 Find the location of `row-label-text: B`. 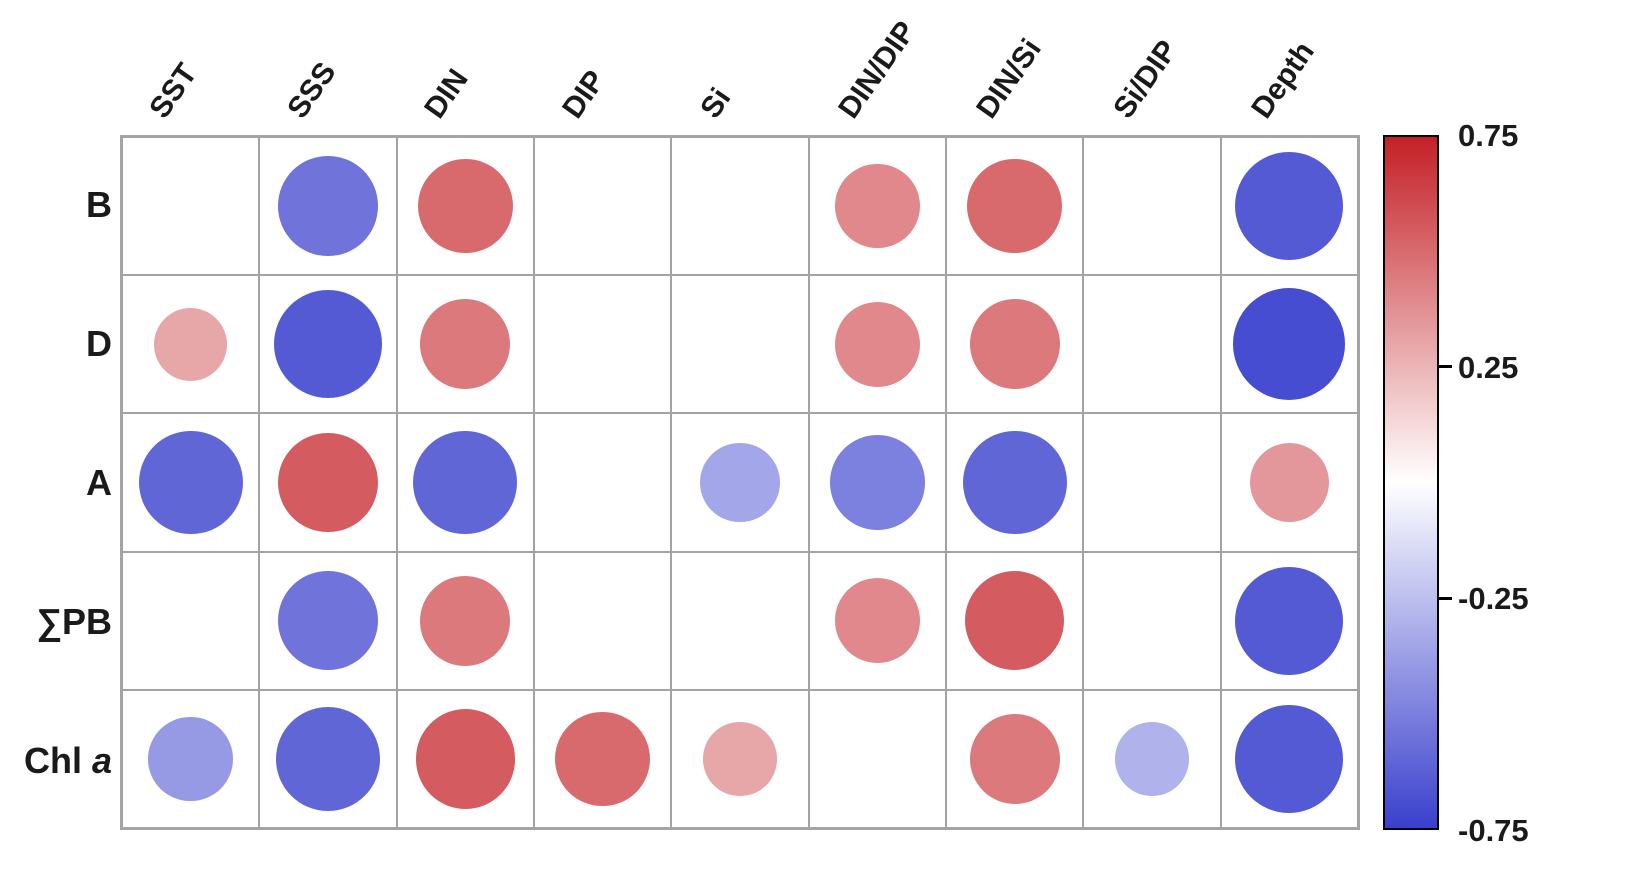

row-label-text: B is located at coordinates (99, 204).